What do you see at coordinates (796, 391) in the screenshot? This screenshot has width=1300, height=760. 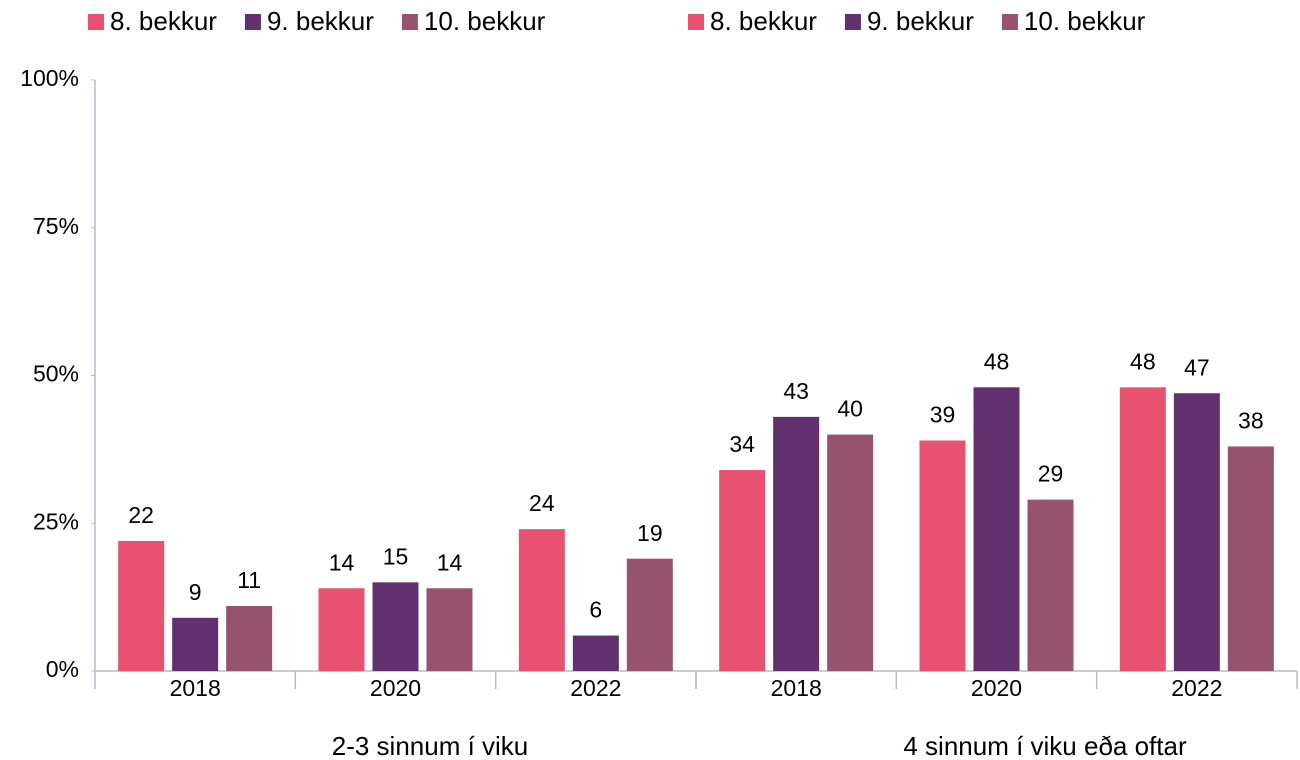 I see `data-label: 43` at bounding box center [796, 391].